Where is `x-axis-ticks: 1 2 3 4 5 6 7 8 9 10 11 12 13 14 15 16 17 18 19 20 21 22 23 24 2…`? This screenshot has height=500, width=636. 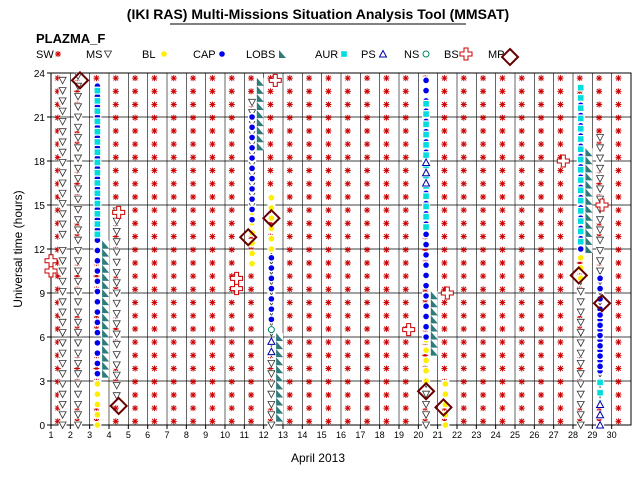 x-axis-ticks: 1 2 3 4 5 6 7 8 9 10 11 12 13 14 15 16 17 18 19 20 21 22 23 24 2… is located at coordinates (332, 432).